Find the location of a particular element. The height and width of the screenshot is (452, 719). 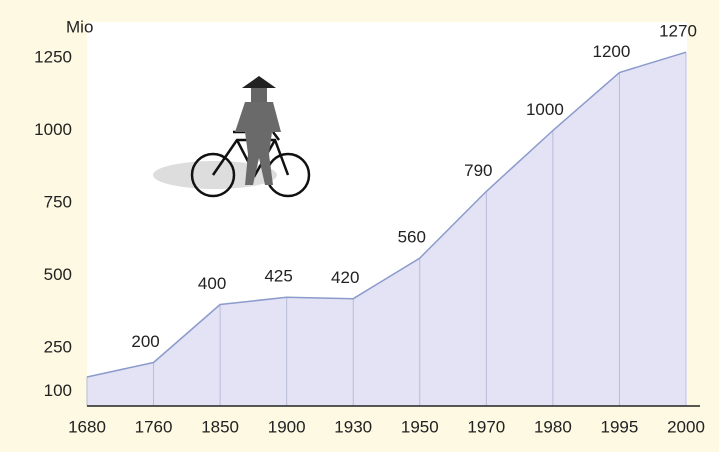

y-tick-label: 1250 is located at coordinates (53, 56).